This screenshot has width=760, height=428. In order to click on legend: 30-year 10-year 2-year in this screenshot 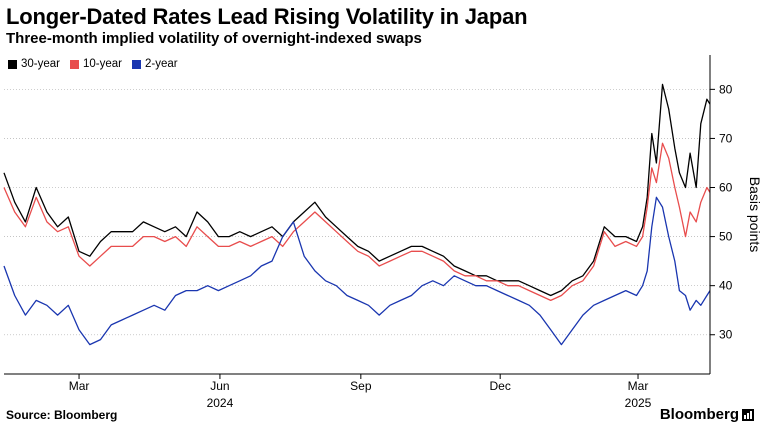, I will do `click(98, 64)`.